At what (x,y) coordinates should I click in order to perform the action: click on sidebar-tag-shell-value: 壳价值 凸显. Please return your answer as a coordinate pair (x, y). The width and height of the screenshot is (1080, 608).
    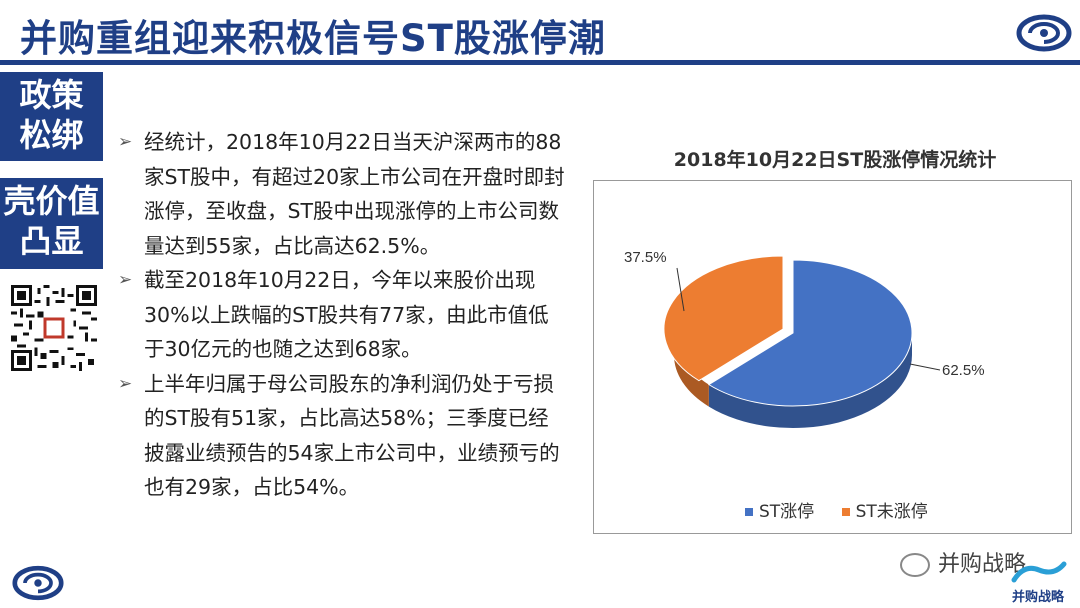
    Looking at the image, I should click on (51, 223).